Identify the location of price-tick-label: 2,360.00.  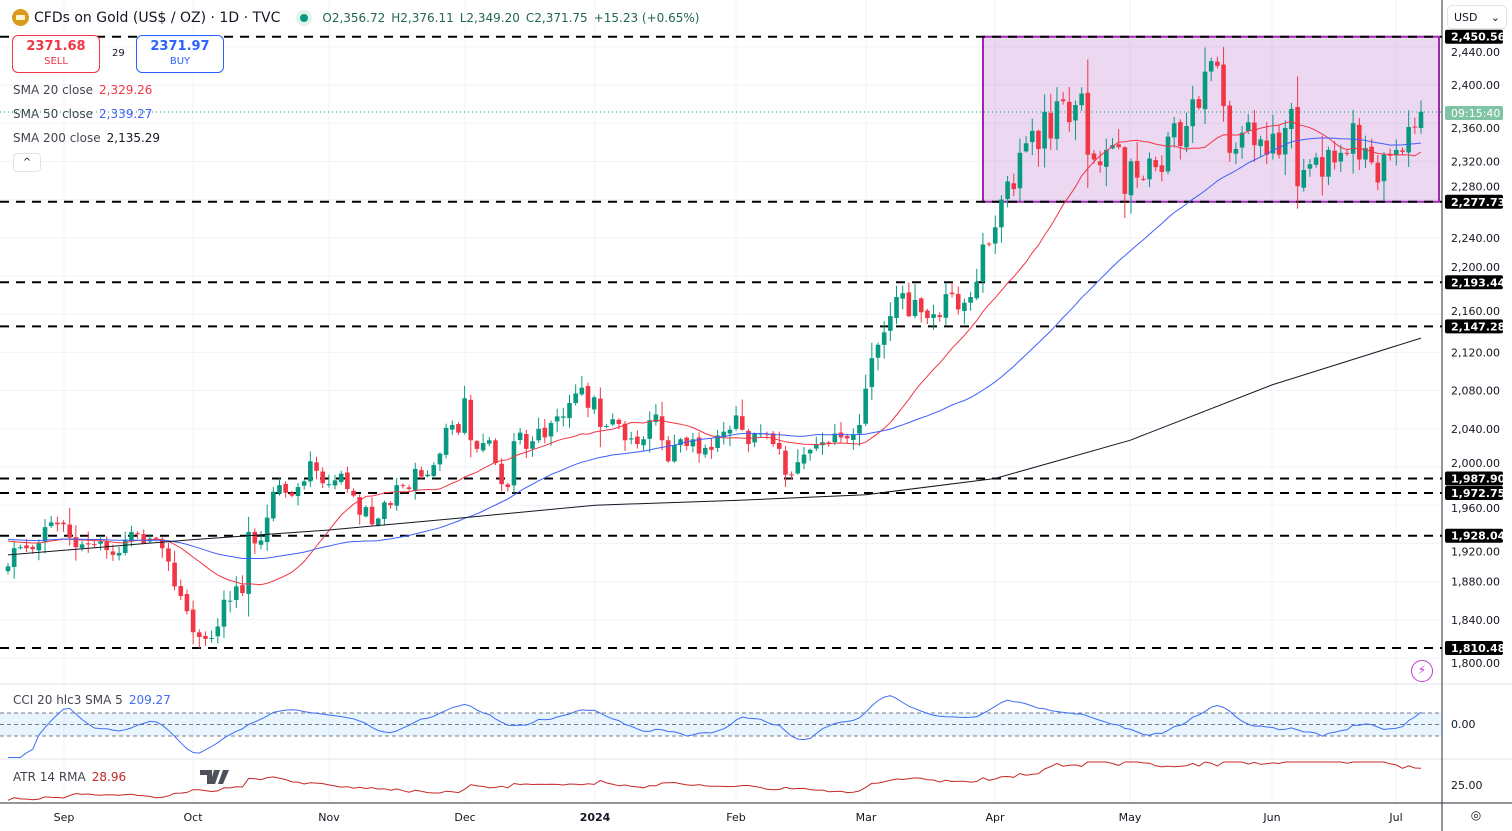
(1475, 128).